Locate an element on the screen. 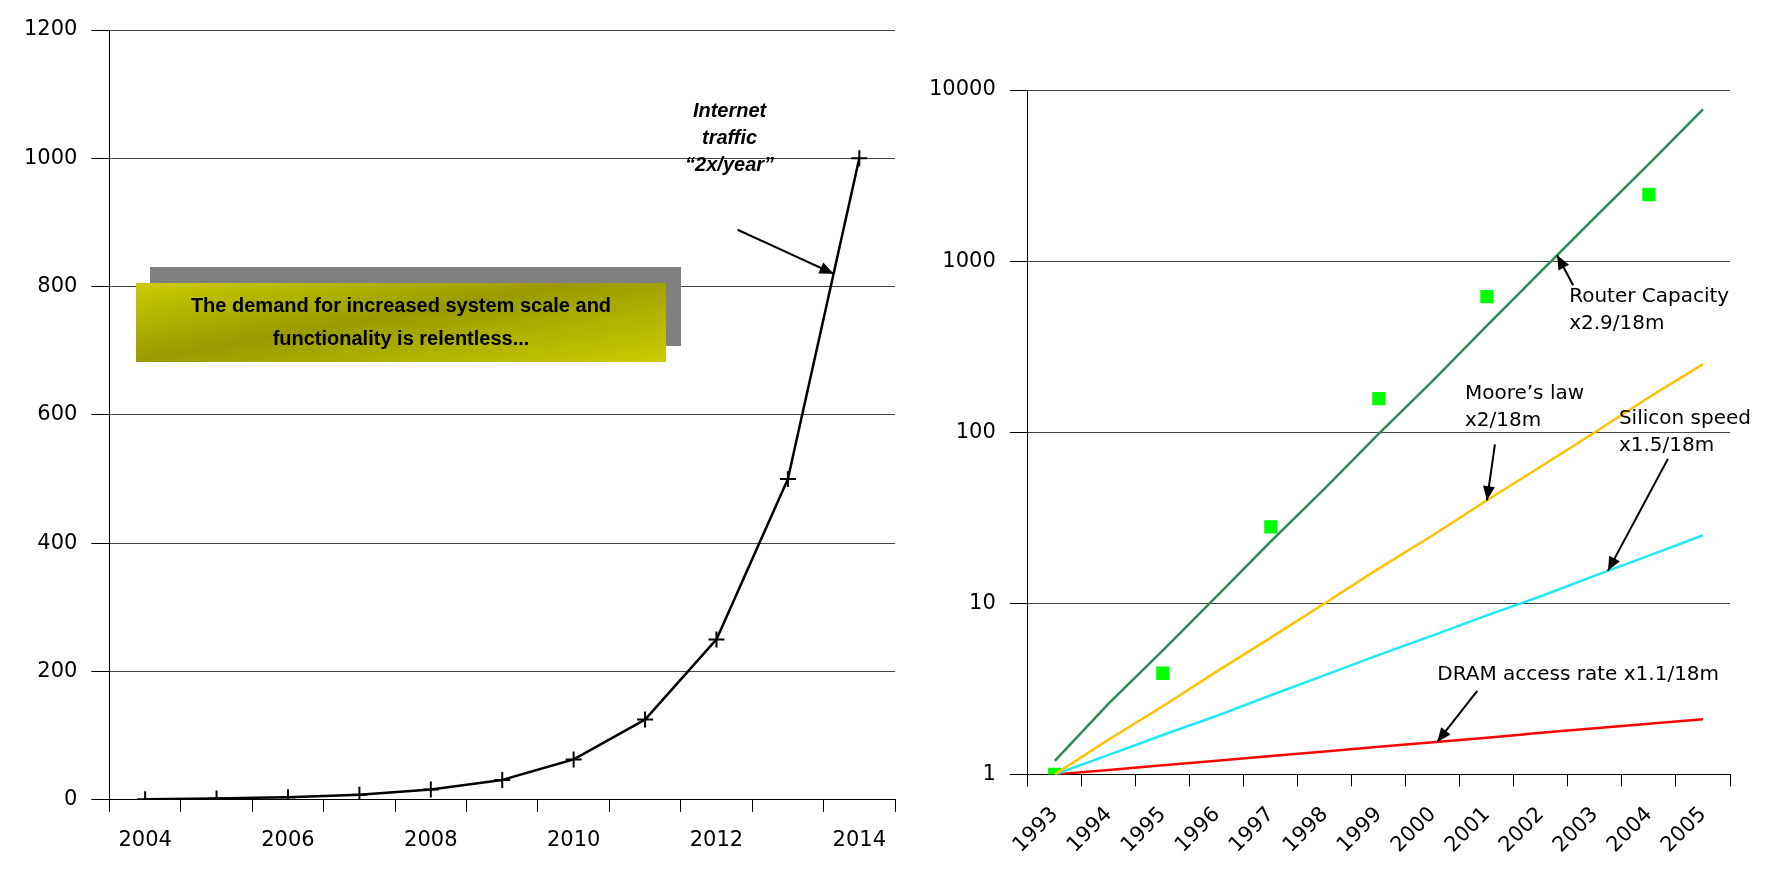 Image resolution: width=1785 pixels, height=879 pixels. series-label: Moore’s law x2/18m is located at coordinates (1524, 406).